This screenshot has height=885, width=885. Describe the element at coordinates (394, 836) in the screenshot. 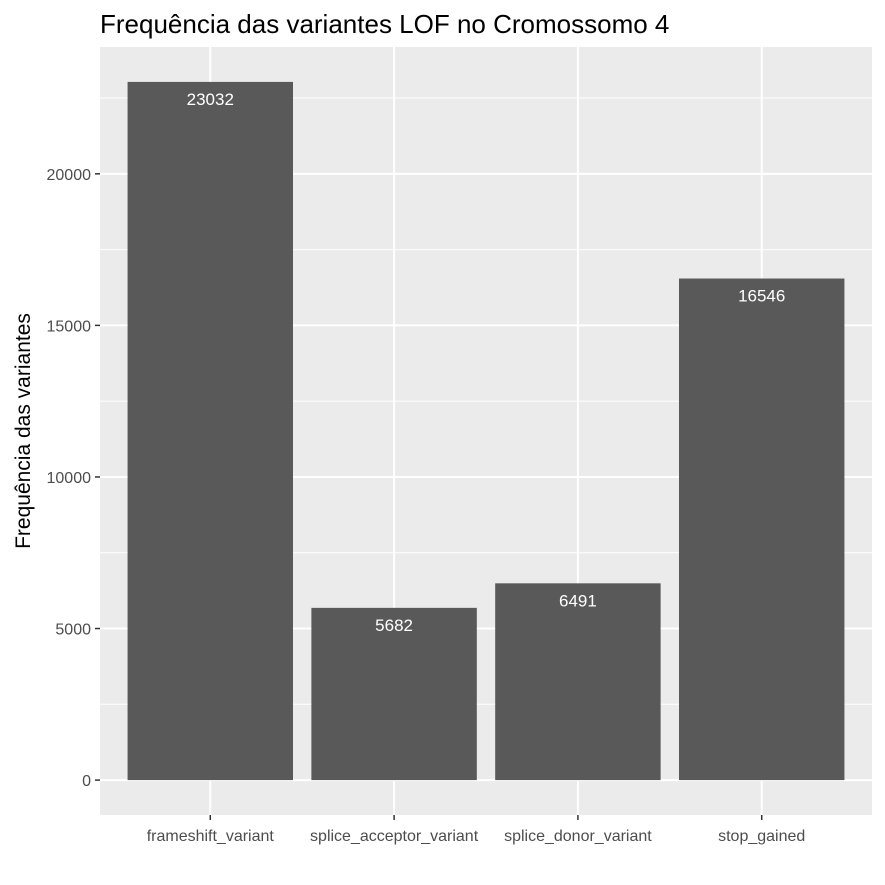

I see `x-tick-label: splice_acceptor_variant` at that location.